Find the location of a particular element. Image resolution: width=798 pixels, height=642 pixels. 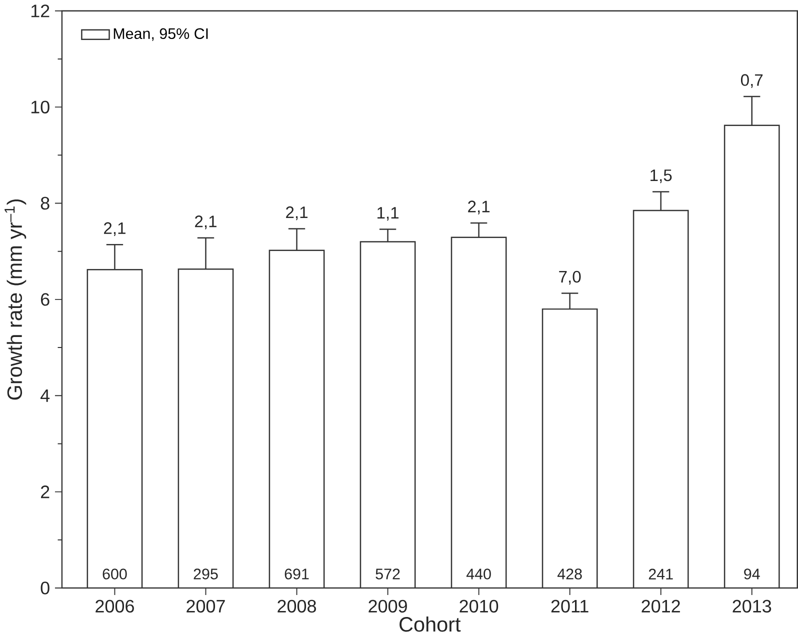

y-tick-label: 8 is located at coordinates (45, 203).